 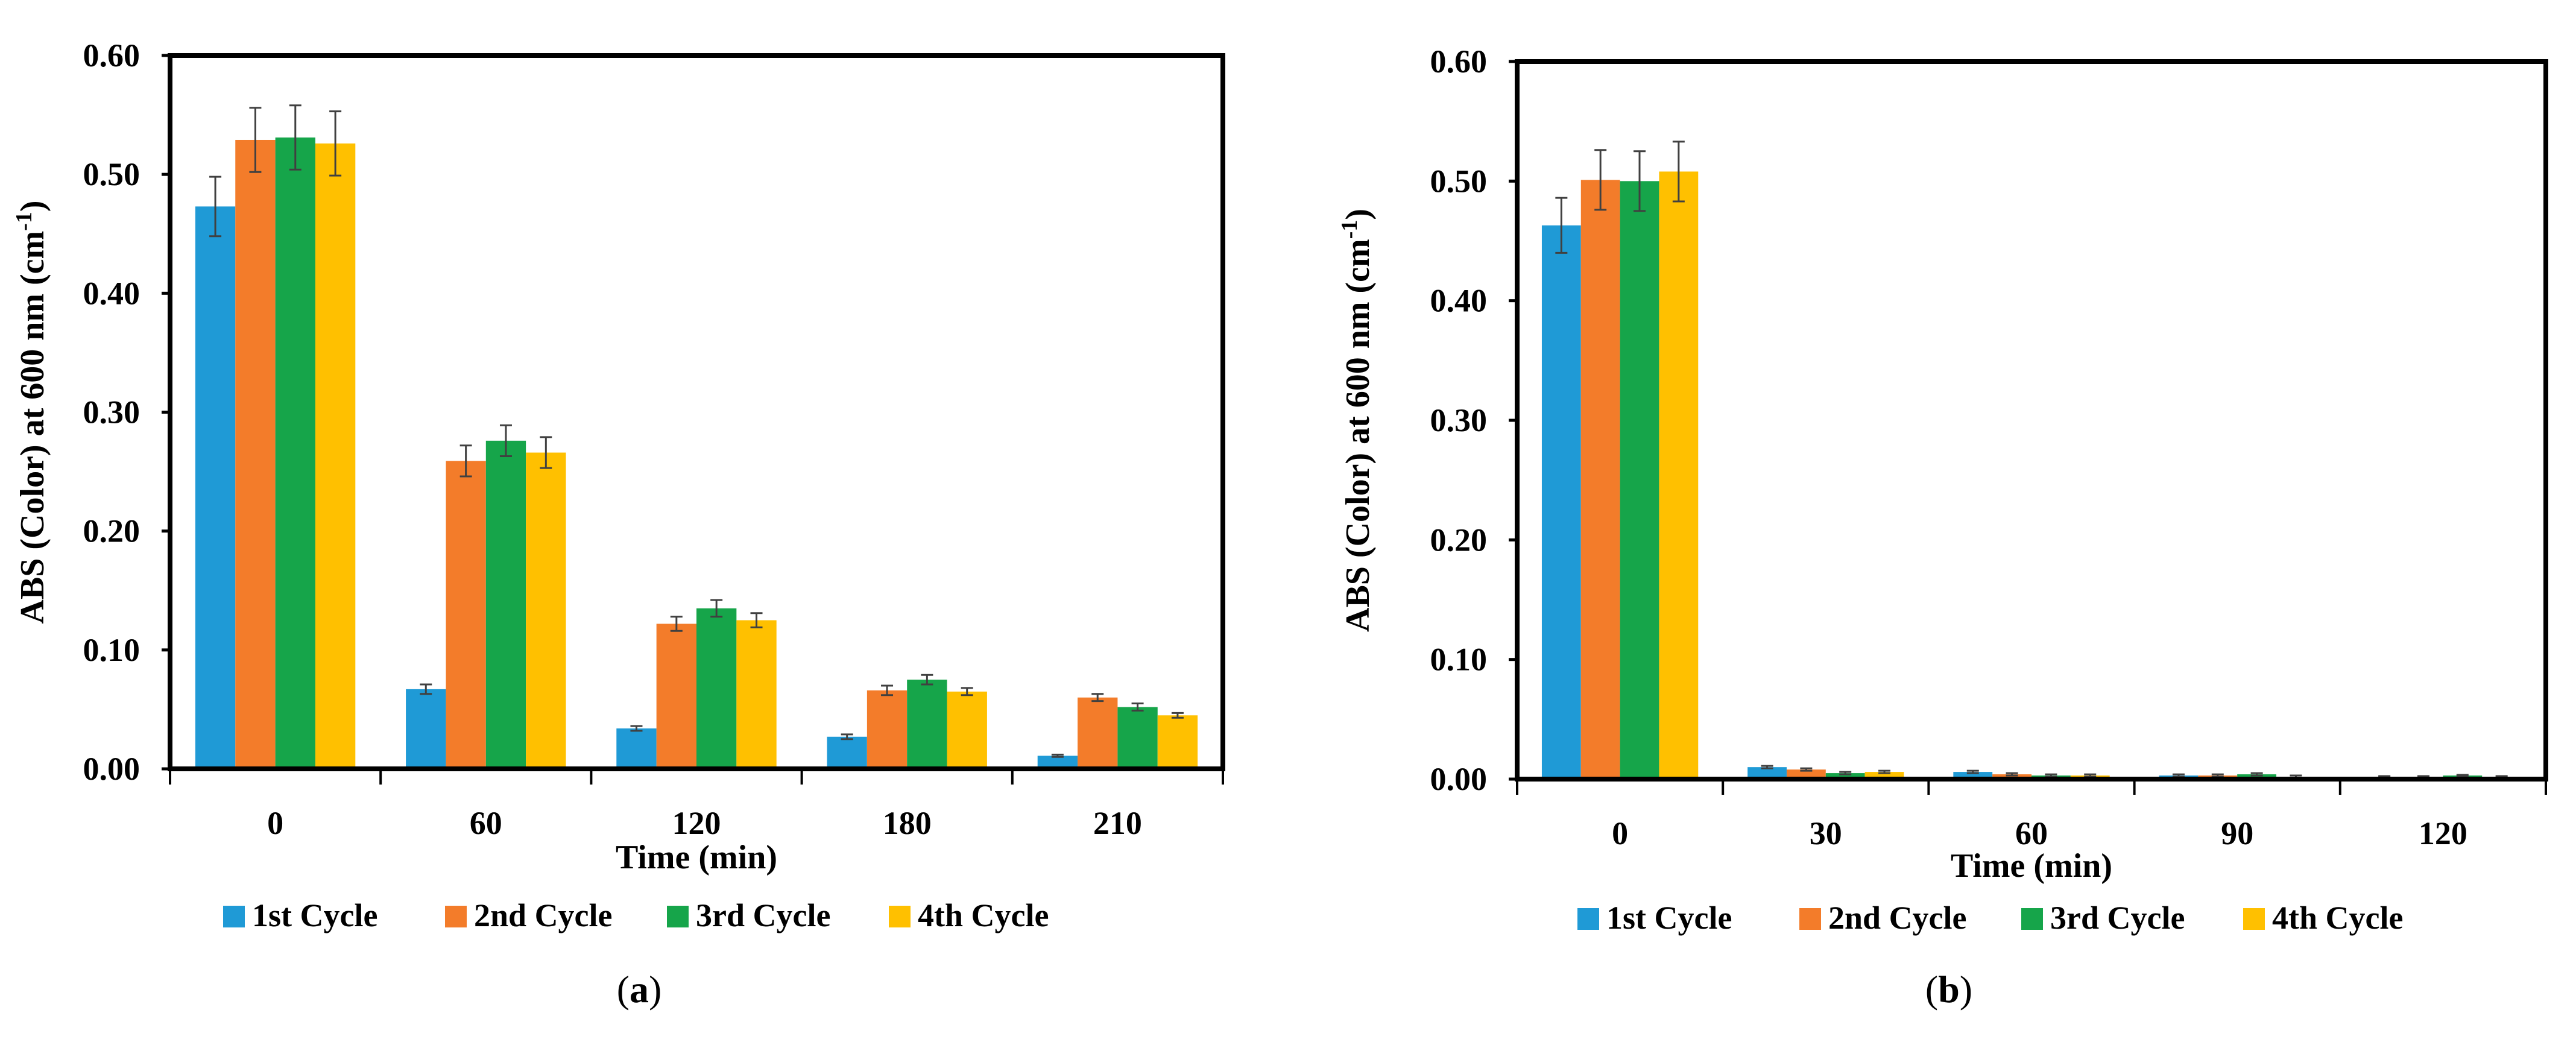 I want to click on x-tick-label: 30, so click(x=1826, y=833).